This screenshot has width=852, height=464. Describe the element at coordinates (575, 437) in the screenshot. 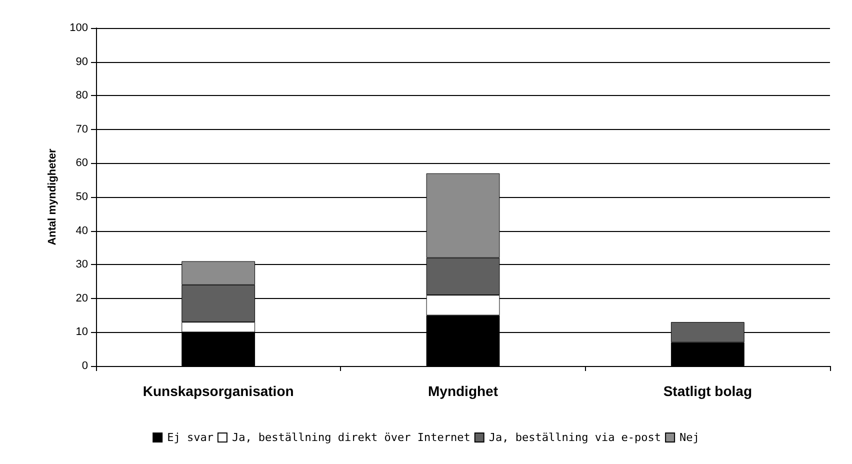

I see `legend-label: Ja, beställning via e-post` at that location.